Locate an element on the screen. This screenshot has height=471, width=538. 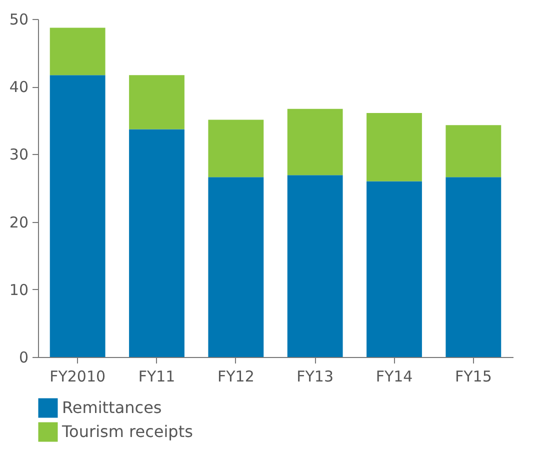
y-tick-label: 30 is located at coordinates (18, 155).